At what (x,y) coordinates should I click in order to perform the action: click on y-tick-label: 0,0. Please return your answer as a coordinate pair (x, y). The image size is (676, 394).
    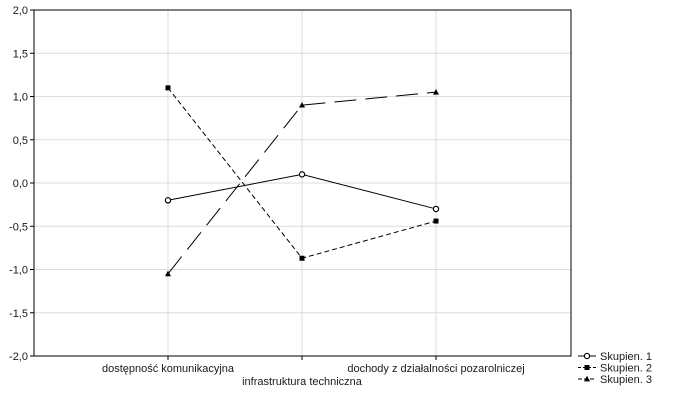
    Looking at the image, I should click on (20, 184).